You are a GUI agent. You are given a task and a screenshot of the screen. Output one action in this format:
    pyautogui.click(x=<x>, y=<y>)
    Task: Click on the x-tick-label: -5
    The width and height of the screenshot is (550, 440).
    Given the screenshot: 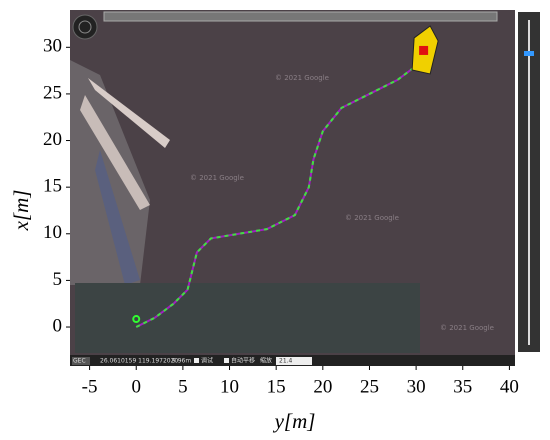 What is the action you would take?
    pyautogui.click(x=90, y=386)
    